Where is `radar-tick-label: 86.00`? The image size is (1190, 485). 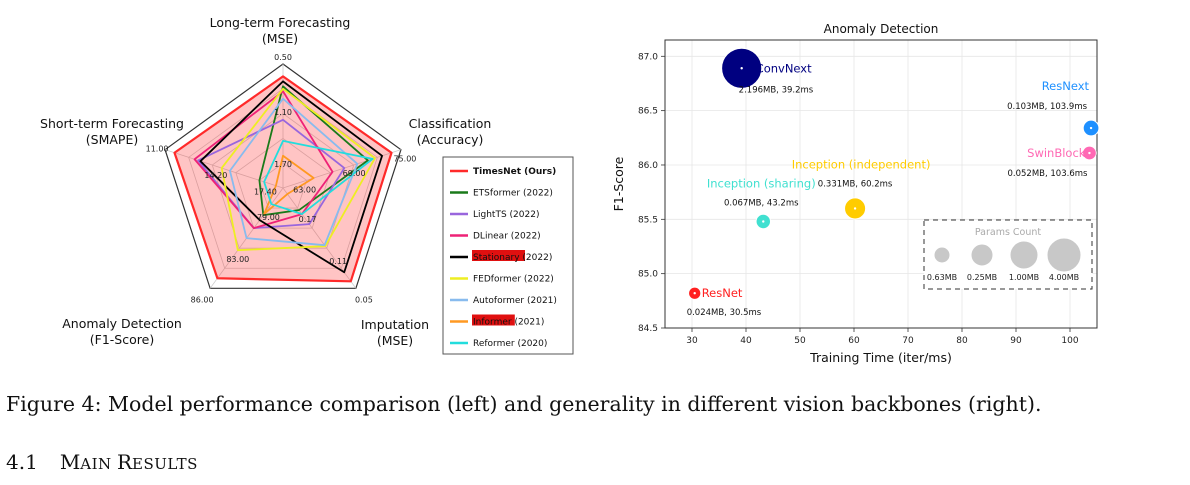
radar-tick-label: 86.00 is located at coordinates (202, 299).